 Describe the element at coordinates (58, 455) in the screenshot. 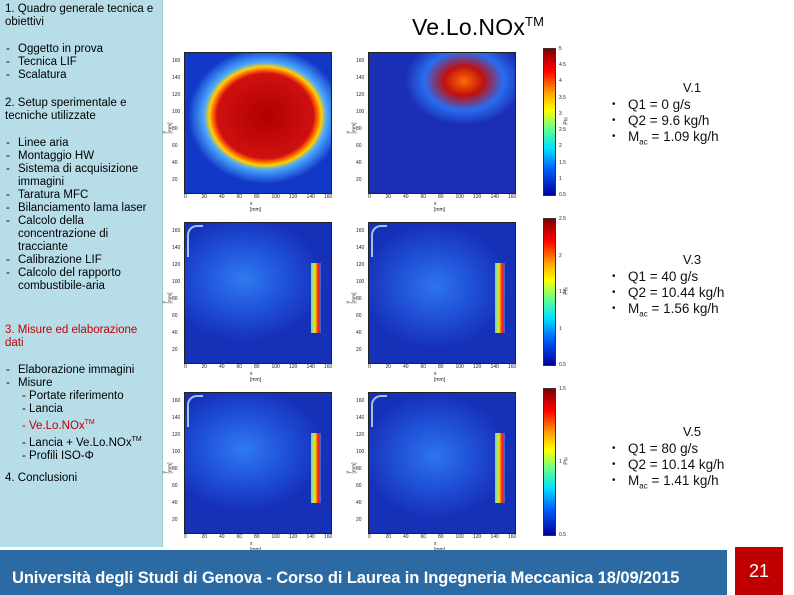

I see `sub-item: - Profili ISO-Φ` at that location.